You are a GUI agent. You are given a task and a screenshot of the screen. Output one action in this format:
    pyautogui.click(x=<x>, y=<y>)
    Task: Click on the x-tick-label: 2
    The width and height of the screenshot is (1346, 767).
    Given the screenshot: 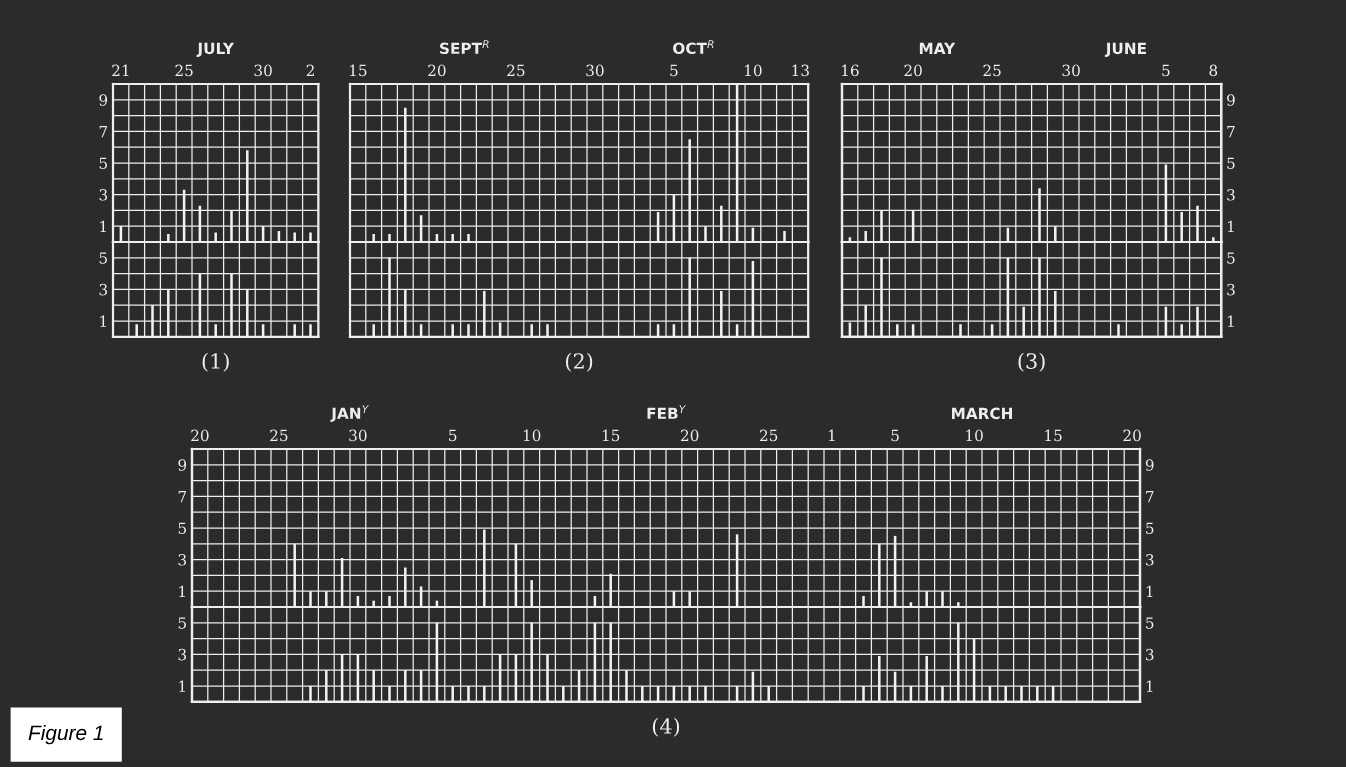 What is the action you would take?
    pyautogui.click(x=310, y=70)
    